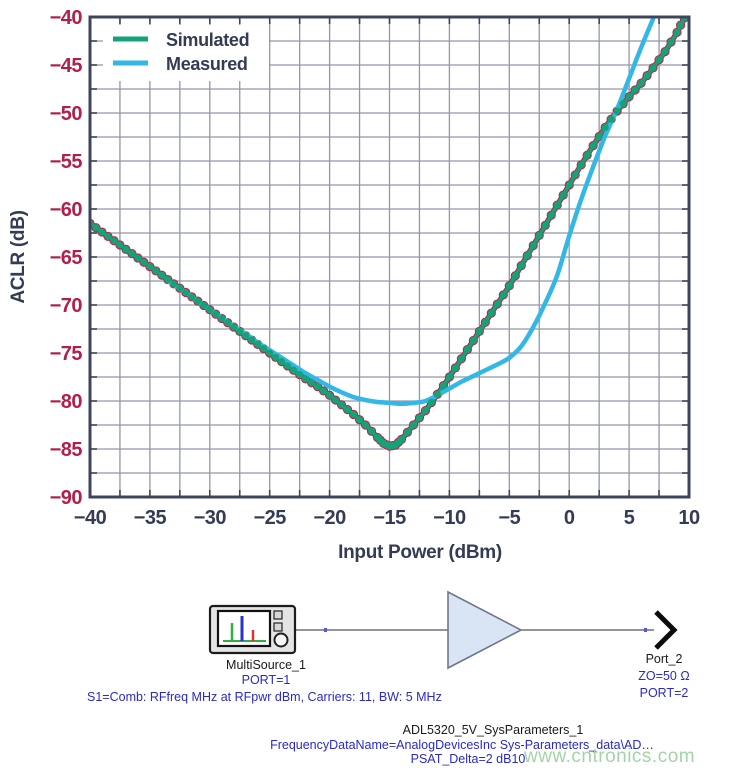 The image size is (735, 776). Describe the element at coordinates (66, 18) in the screenshot. I see `y-tick-label: −40` at that location.